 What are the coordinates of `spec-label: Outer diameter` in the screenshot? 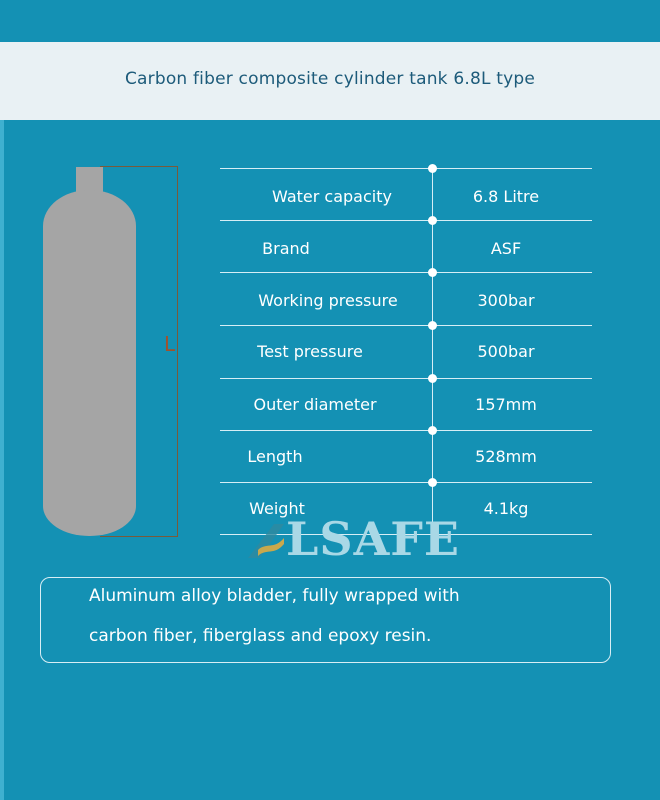 It's located at (315, 404).